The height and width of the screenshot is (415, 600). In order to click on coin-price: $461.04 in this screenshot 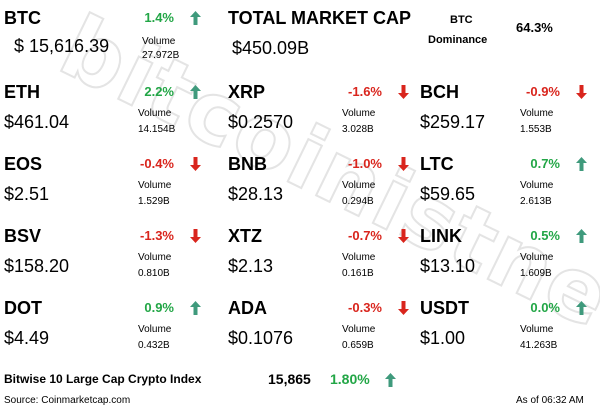, I will do `click(37, 122)`.